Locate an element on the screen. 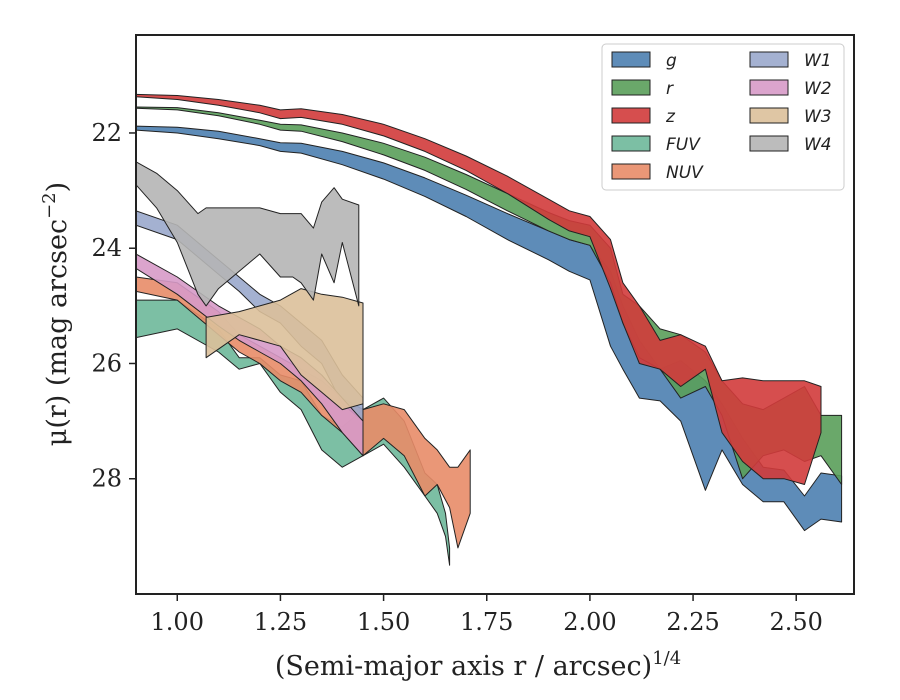  x-axis-title: (Semi-major axis r / arcsec)1/4 is located at coordinates (478, 665).